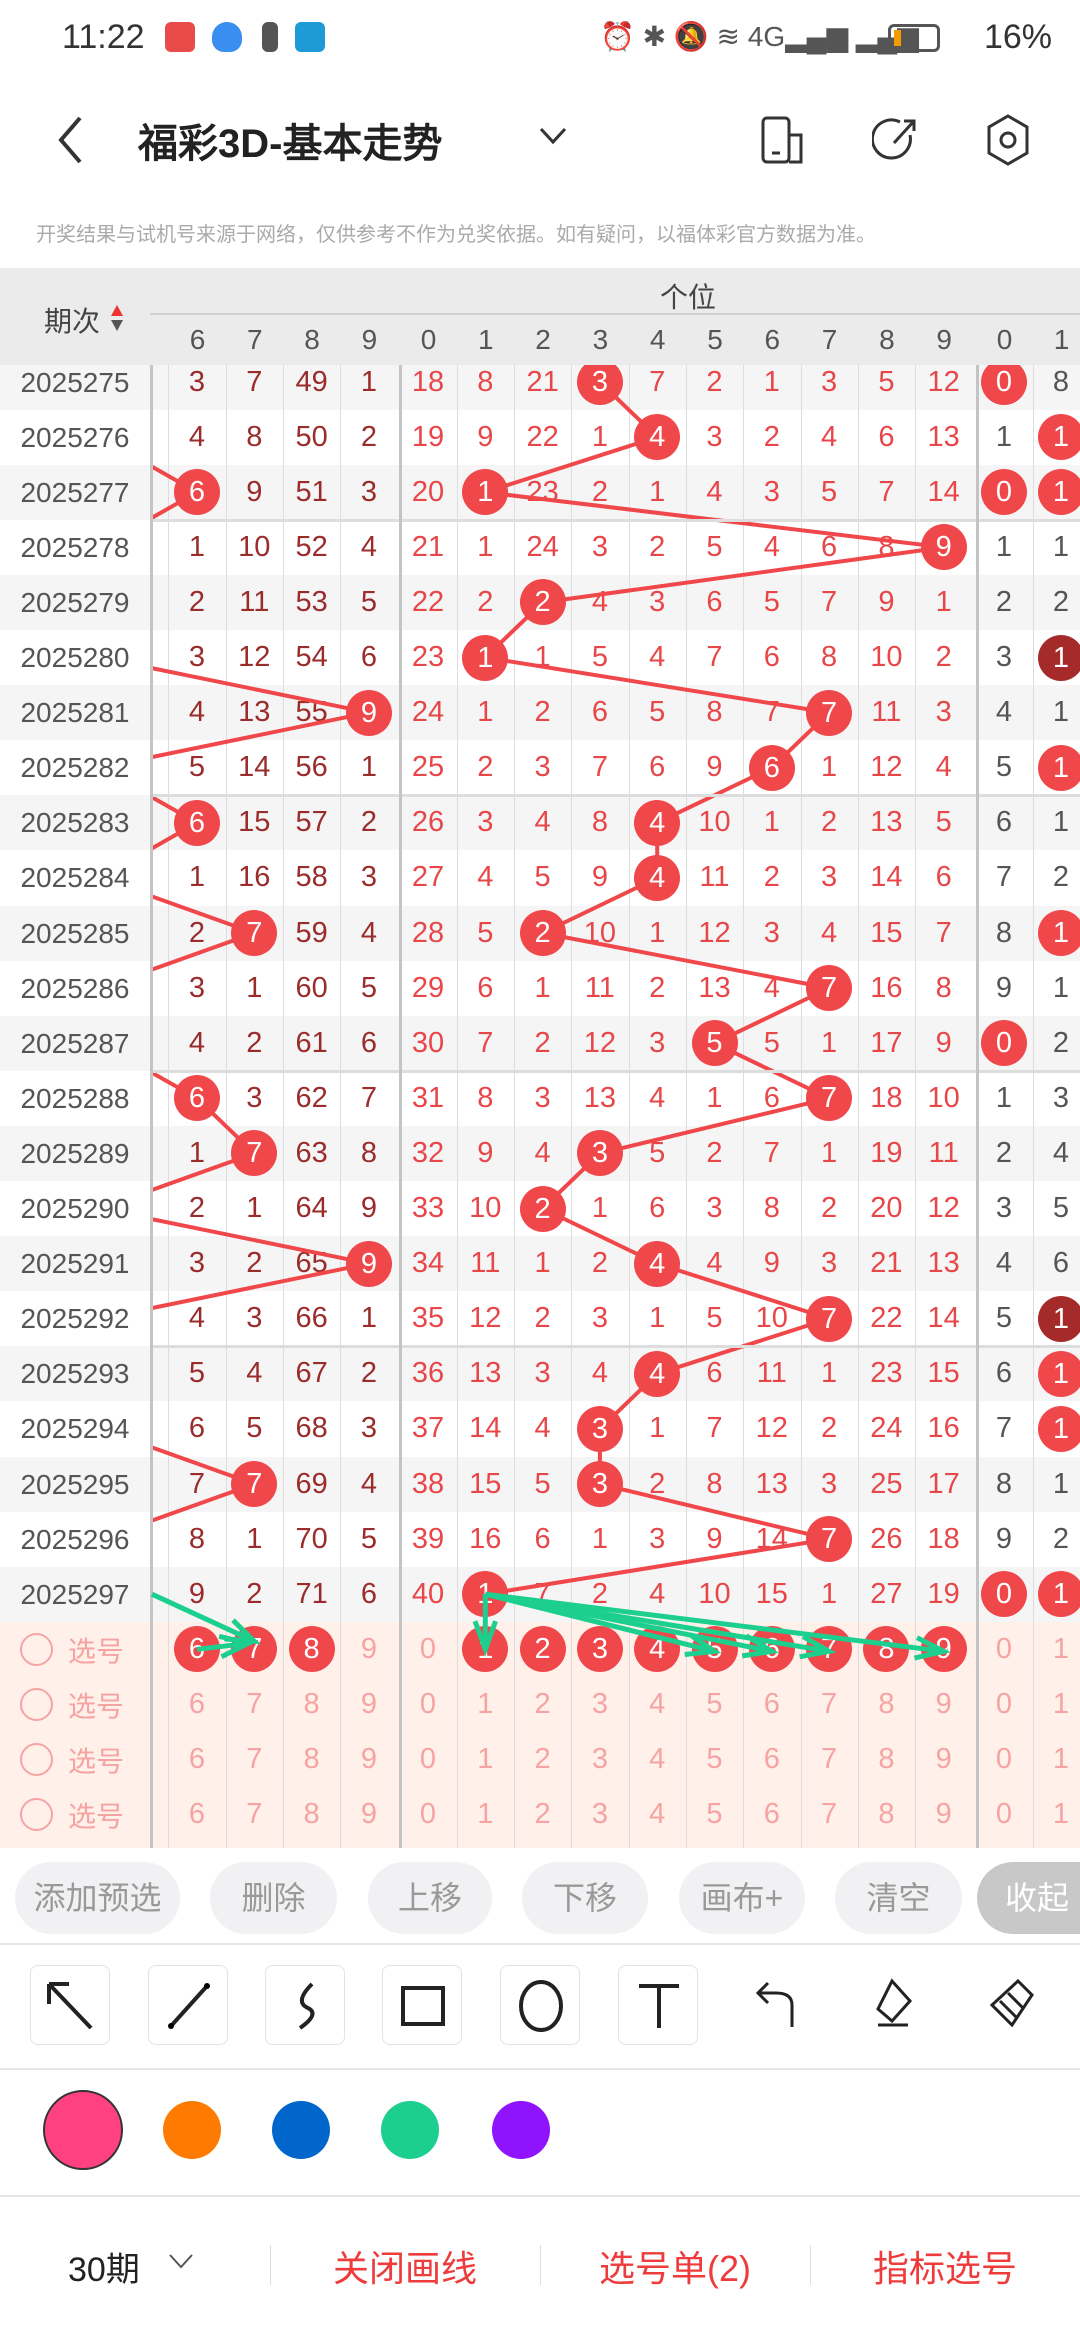 Image resolution: width=1080 pixels, height=2340 pixels. Describe the element at coordinates (75, 1539) in the screenshot. I see `period-cell: 2025296` at that location.